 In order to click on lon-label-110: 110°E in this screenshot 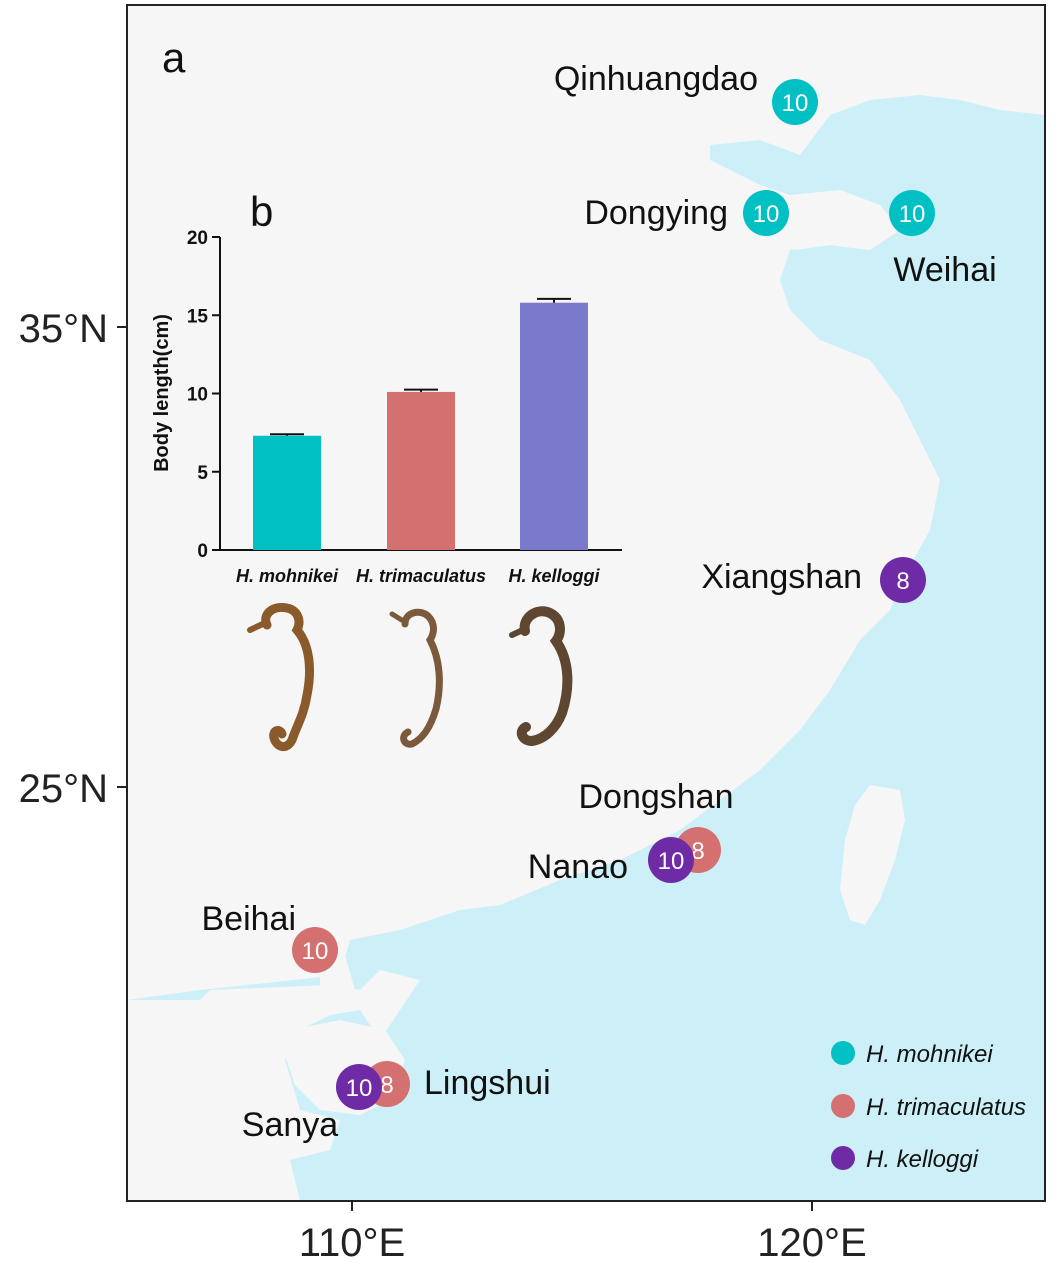, I will do `click(352, 1242)`.